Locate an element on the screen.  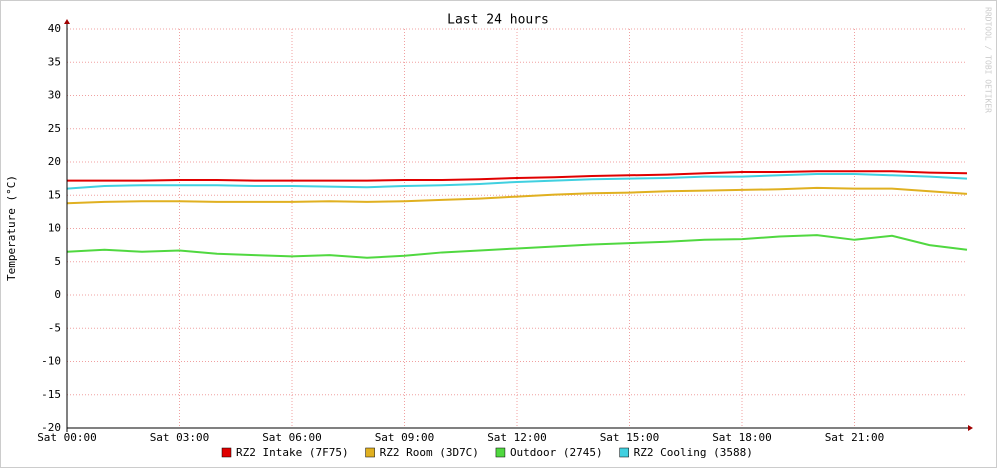
x-tick-label: Sat 09:00 is located at coordinates (405, 437).